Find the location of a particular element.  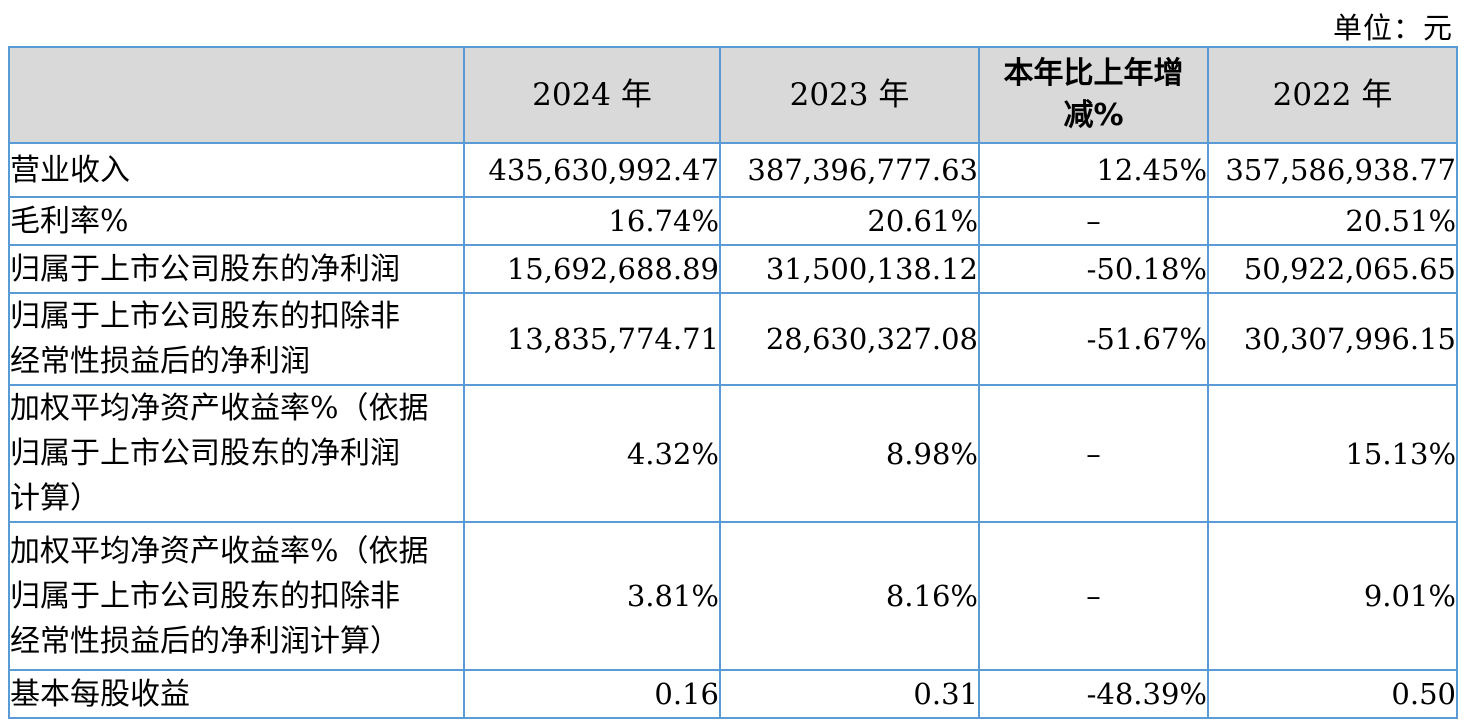

value-cell-2024: 3.81% is located at coordinates (592, 596).